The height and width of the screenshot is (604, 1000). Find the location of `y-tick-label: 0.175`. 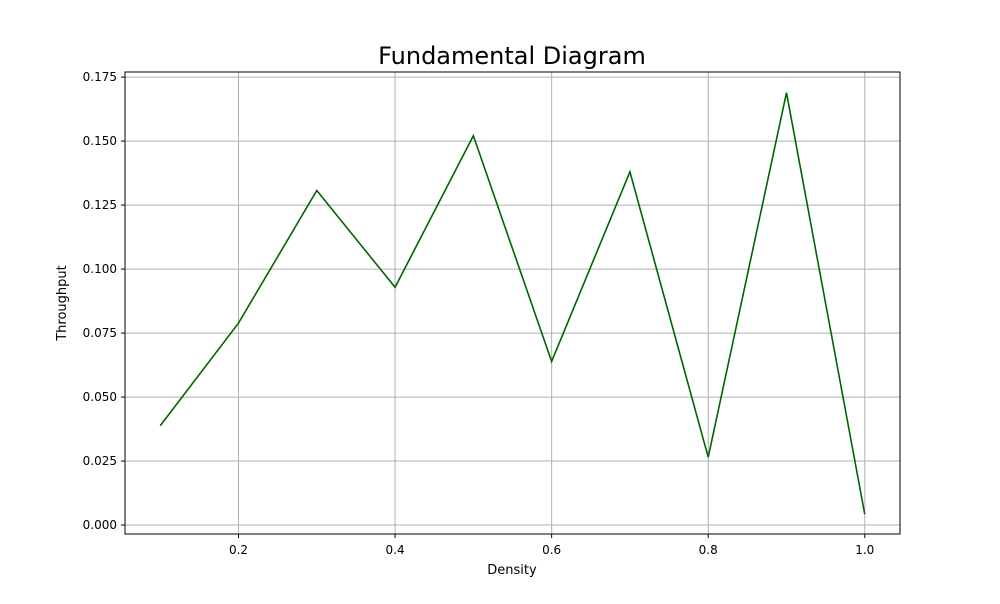

y-tick-label: 0.175 is located at coordinates (100, 77).